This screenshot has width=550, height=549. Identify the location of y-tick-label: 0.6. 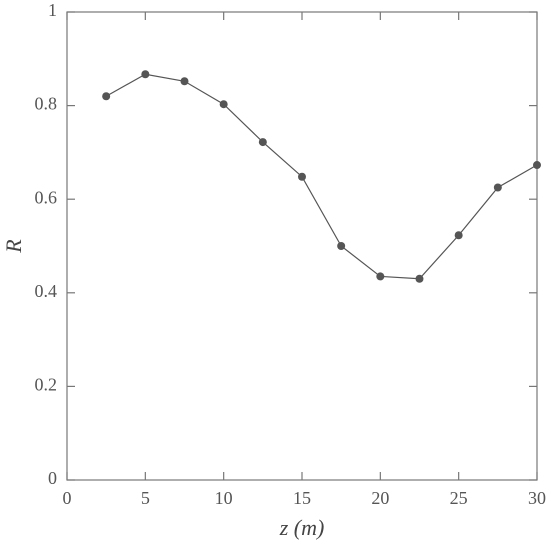
(46, 197).